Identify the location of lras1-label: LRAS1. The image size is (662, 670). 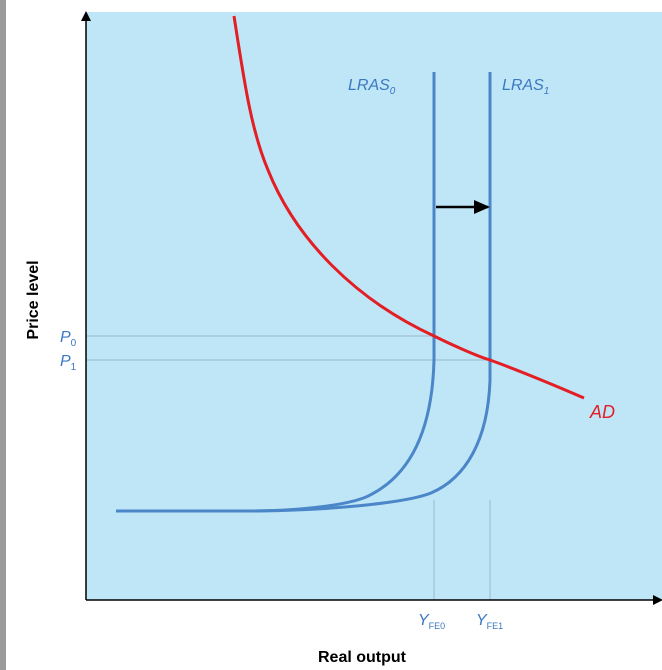
(525, 87).